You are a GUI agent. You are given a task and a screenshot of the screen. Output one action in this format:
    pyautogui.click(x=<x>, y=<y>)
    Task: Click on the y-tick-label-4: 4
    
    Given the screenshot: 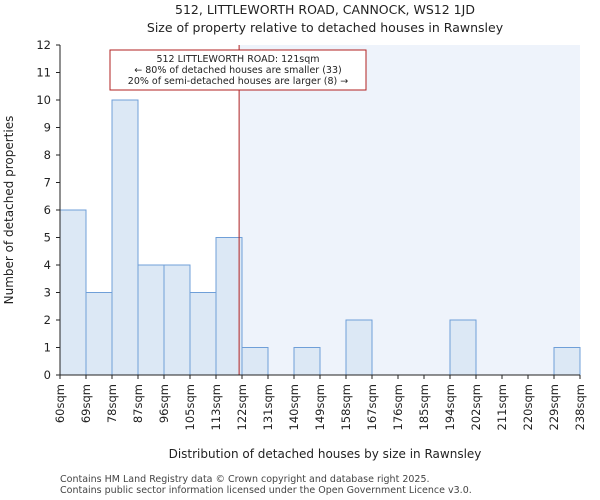 What is the action you would take?
    pyautogui.click(x=47, y=265)
    